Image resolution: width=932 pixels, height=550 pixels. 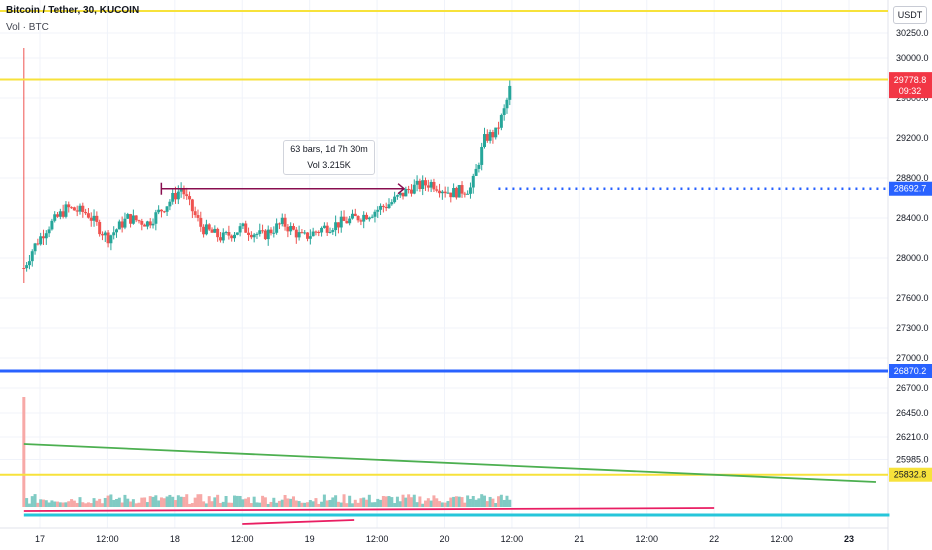 I want to click on price-tick-label: 28400.0, so click(x=912, y=218).